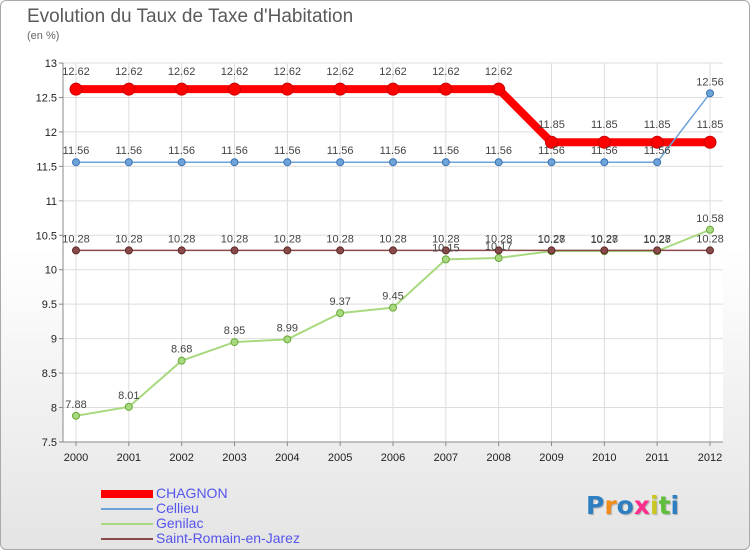 Image resolution: width=750 pixels, height=550 pixels. Describe the element at coordinates (641, 505) in the screenshot. I see `logo-letter: x` at that location.